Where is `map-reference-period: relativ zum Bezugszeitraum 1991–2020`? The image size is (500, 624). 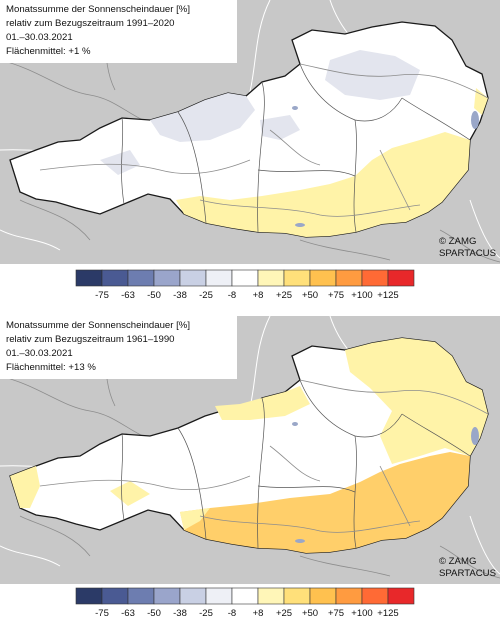 map-reference-period: relativ zum Bezugszeitraum 1991–2020 is located at coordinates (90, 23).